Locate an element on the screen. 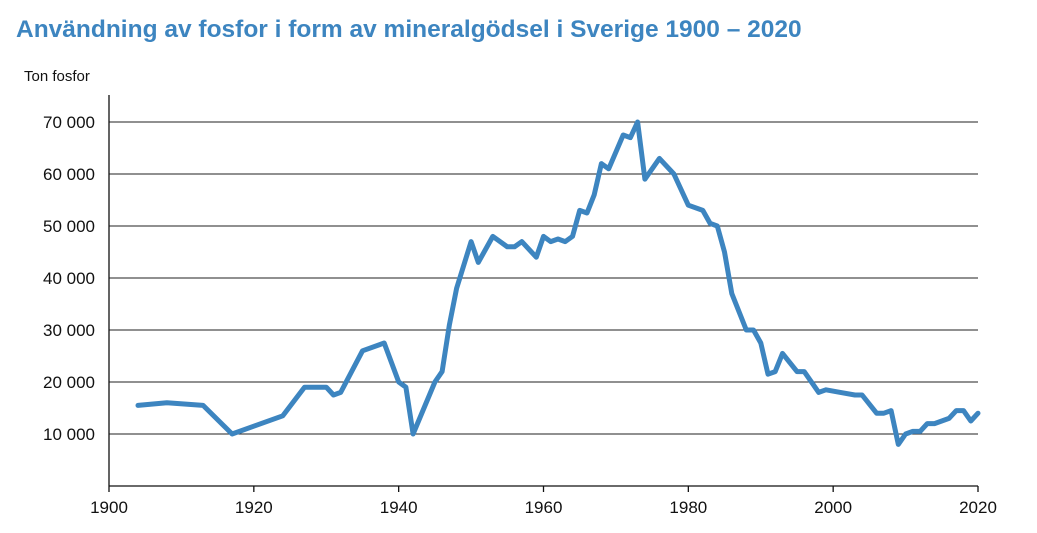 This screenshot has width=1037, height=533. x-tick-label: 1940 is located at coordinates (399, 507).